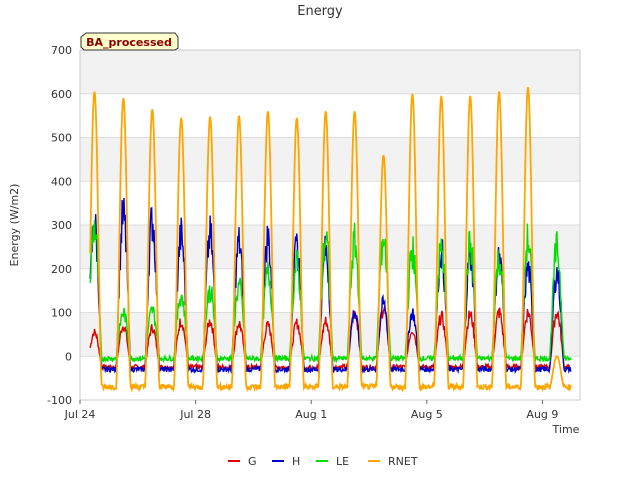 The image size is (640, 480). I want to click on y-tick-label: 0, so click(68, 356).